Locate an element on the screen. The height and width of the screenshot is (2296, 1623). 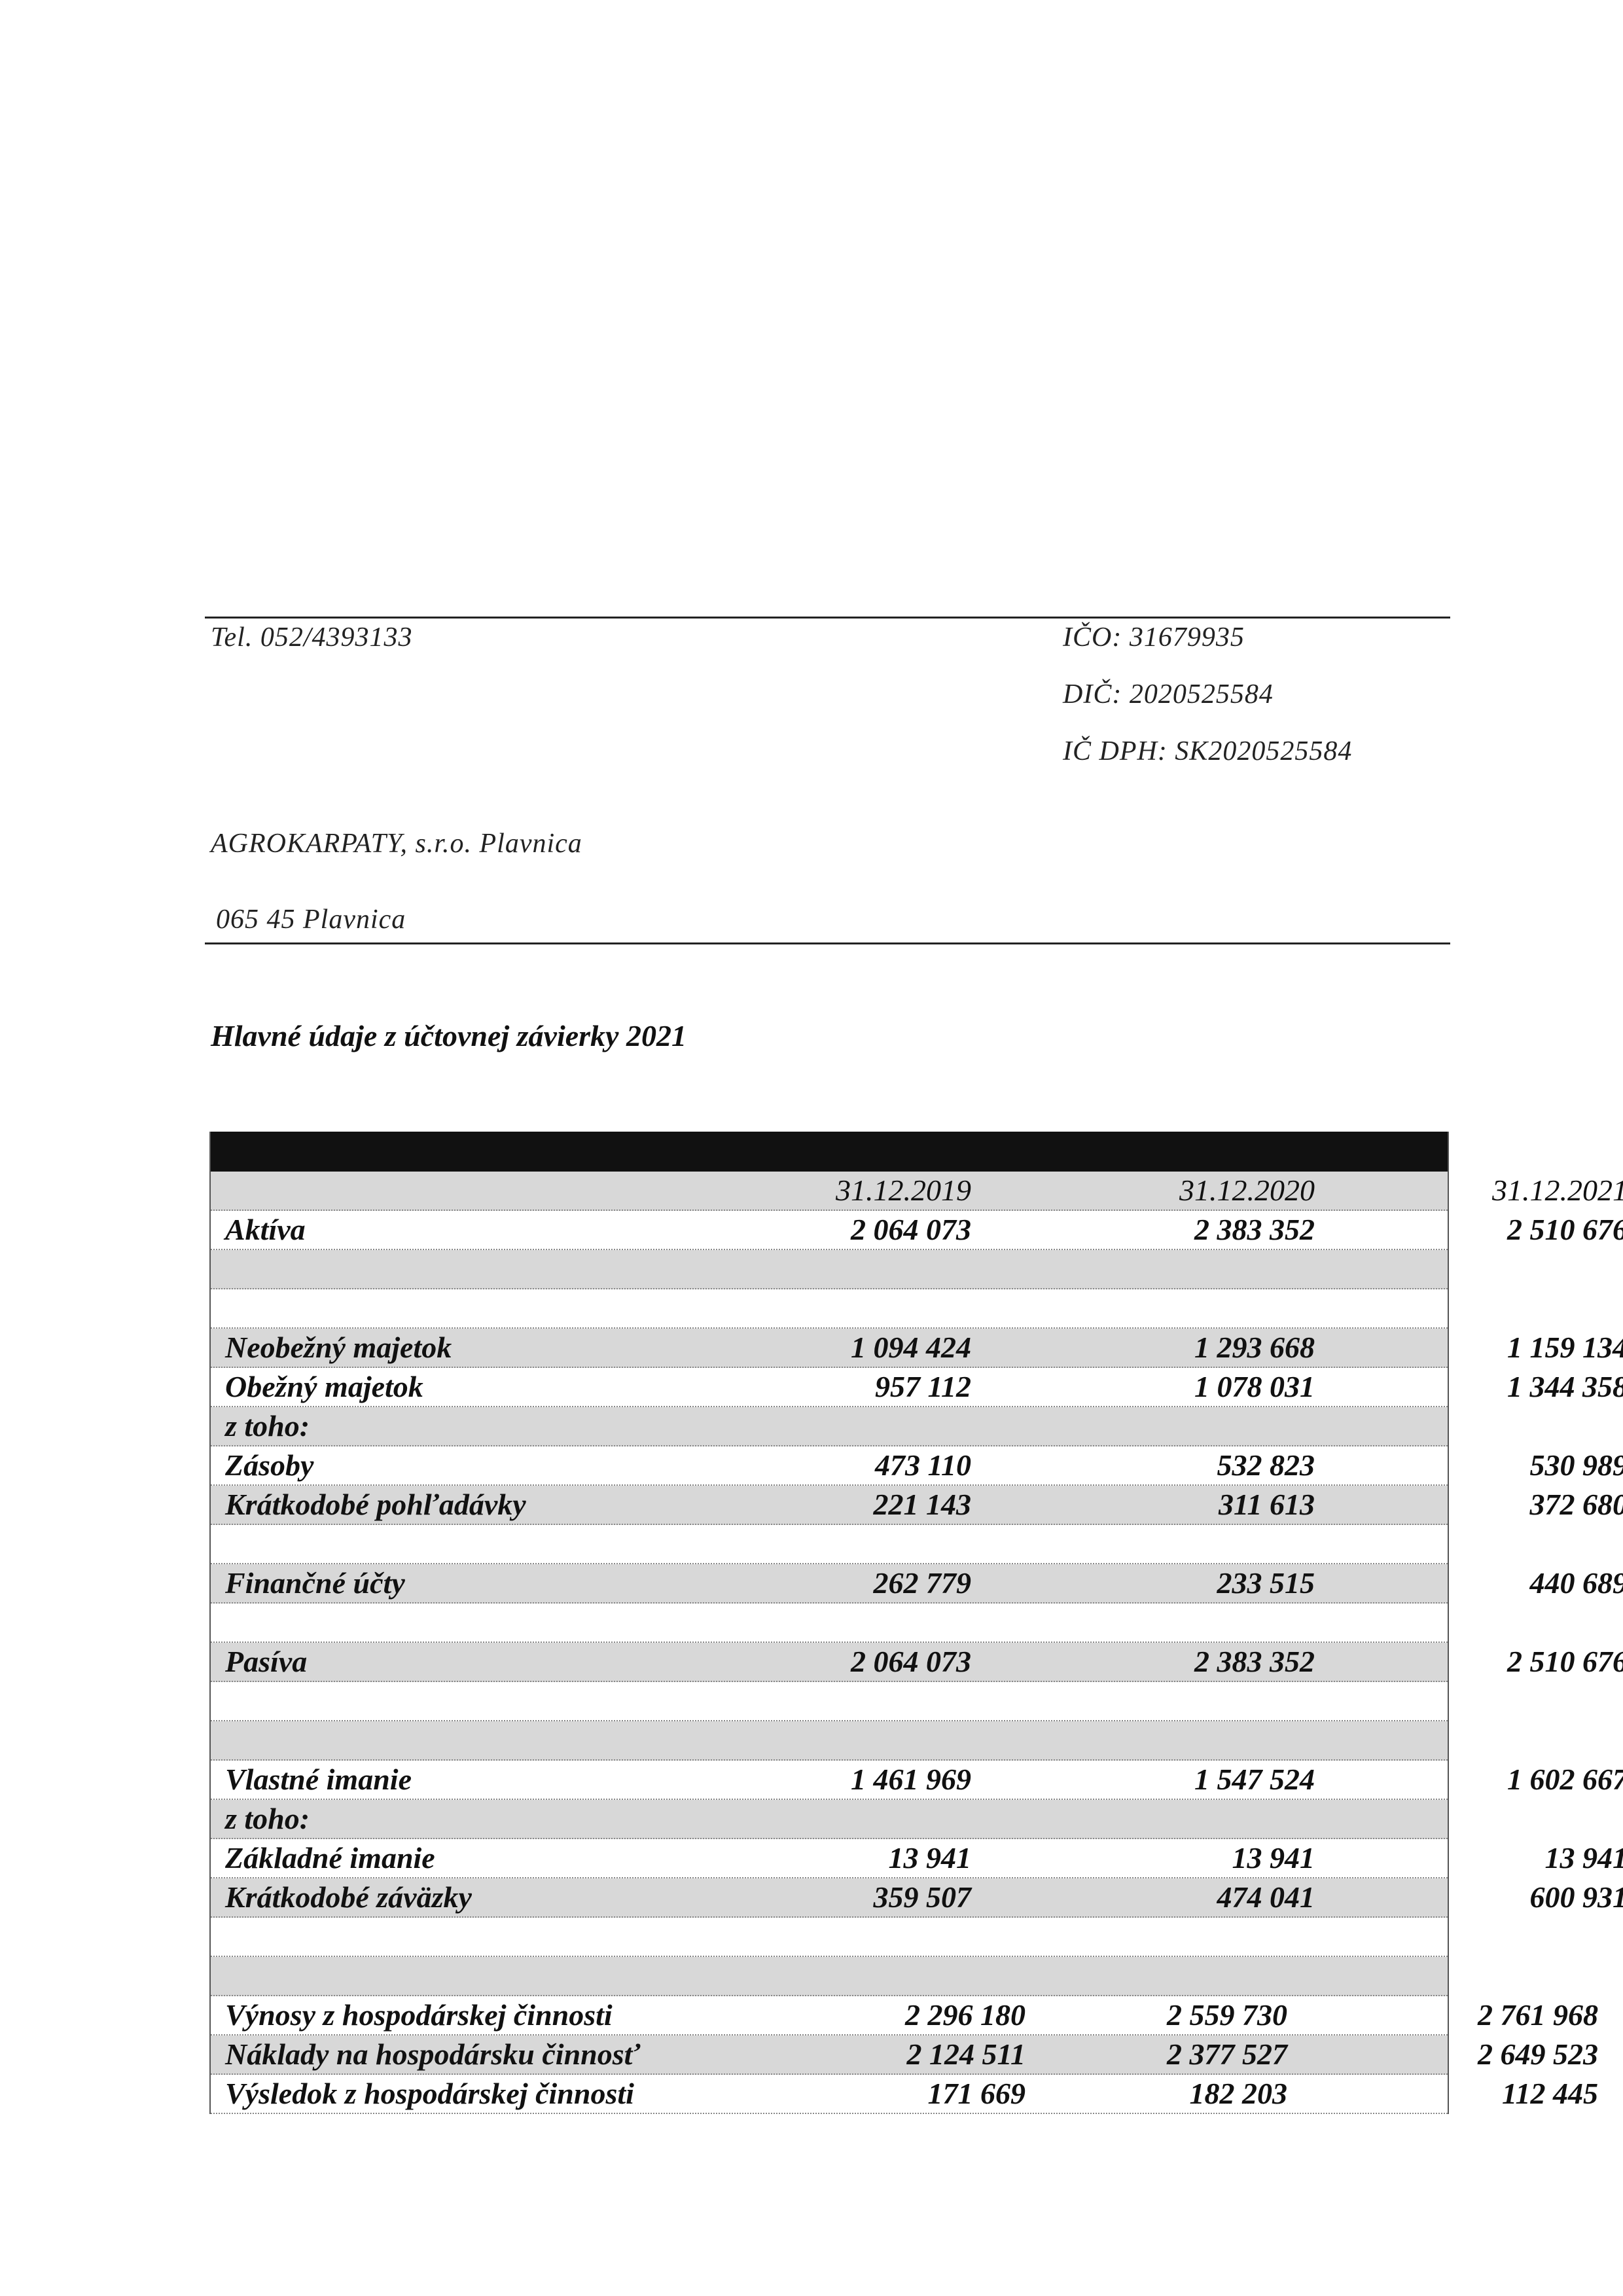
table-row: Pasíva 2 064 073 2 383 352 2 510 676 is located at coordinates (917, 1662).